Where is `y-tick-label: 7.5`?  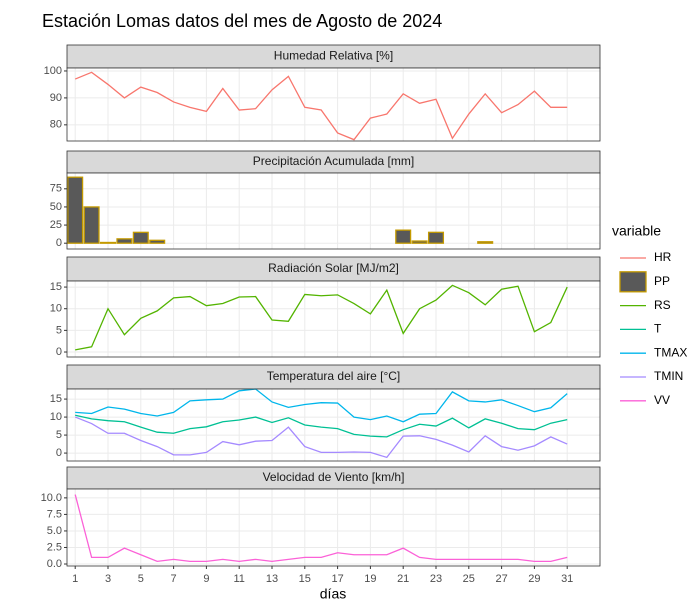
y-tick-label: 7.5 is located at coordinates (54, 514).